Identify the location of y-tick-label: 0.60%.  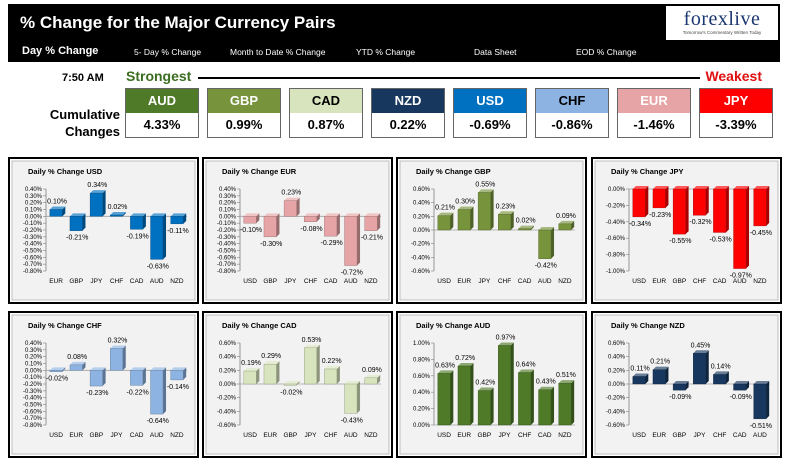
(617, 344).